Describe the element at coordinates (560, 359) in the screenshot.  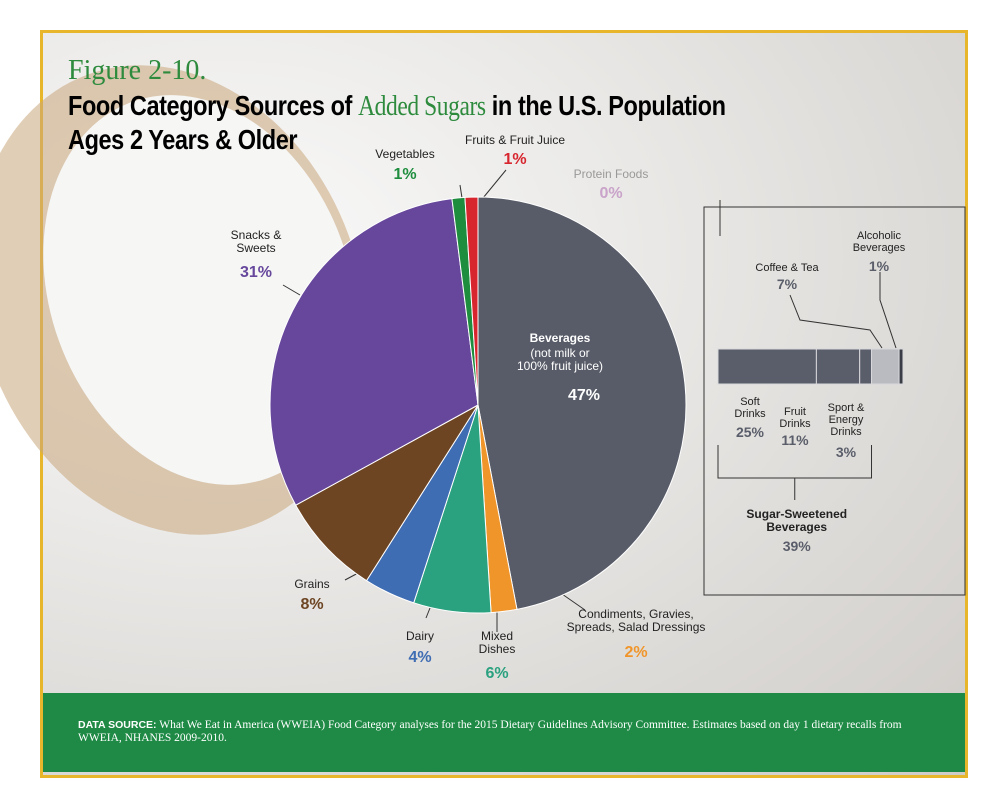
I see `beverages-note: (not milk or 100% fruit juice)` at that location.